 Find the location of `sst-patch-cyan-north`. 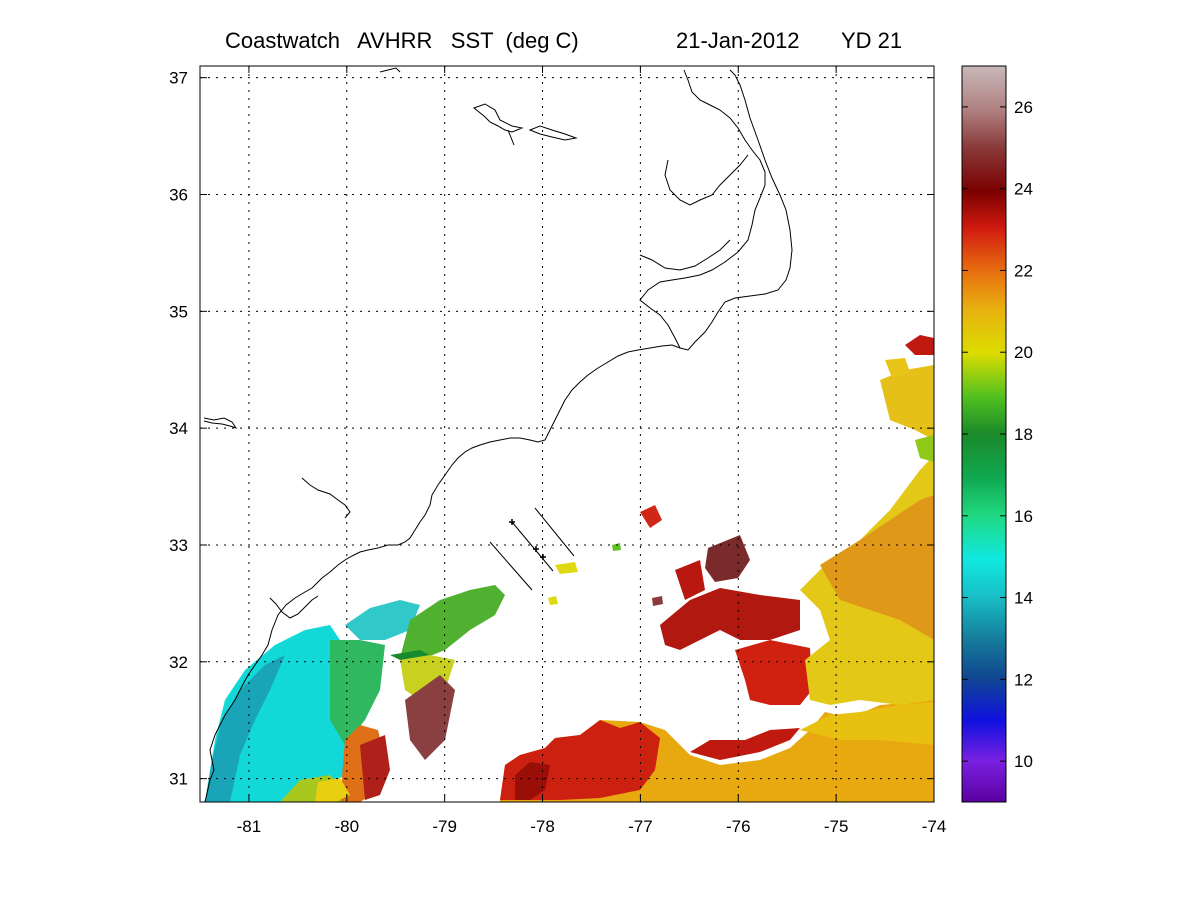

sst-patch-cyan-north is located at coordinates (382, 620).